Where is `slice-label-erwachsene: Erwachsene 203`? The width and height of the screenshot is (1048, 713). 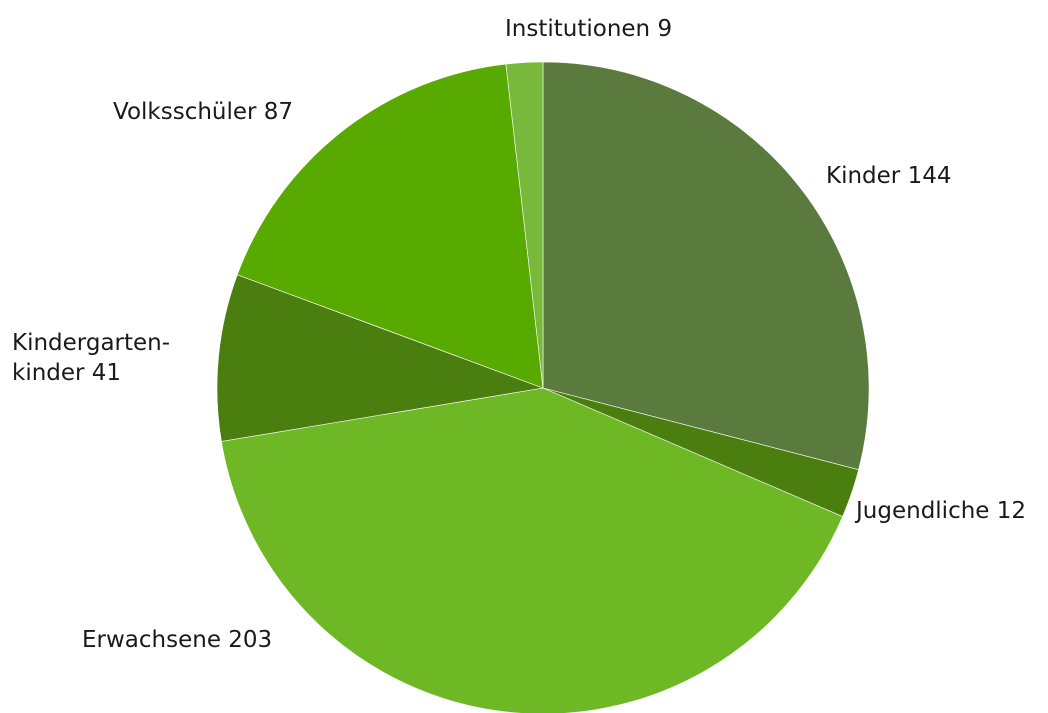 slice-label-erwachsene: Erwachsene 203 is located at coordinates (177, 640).